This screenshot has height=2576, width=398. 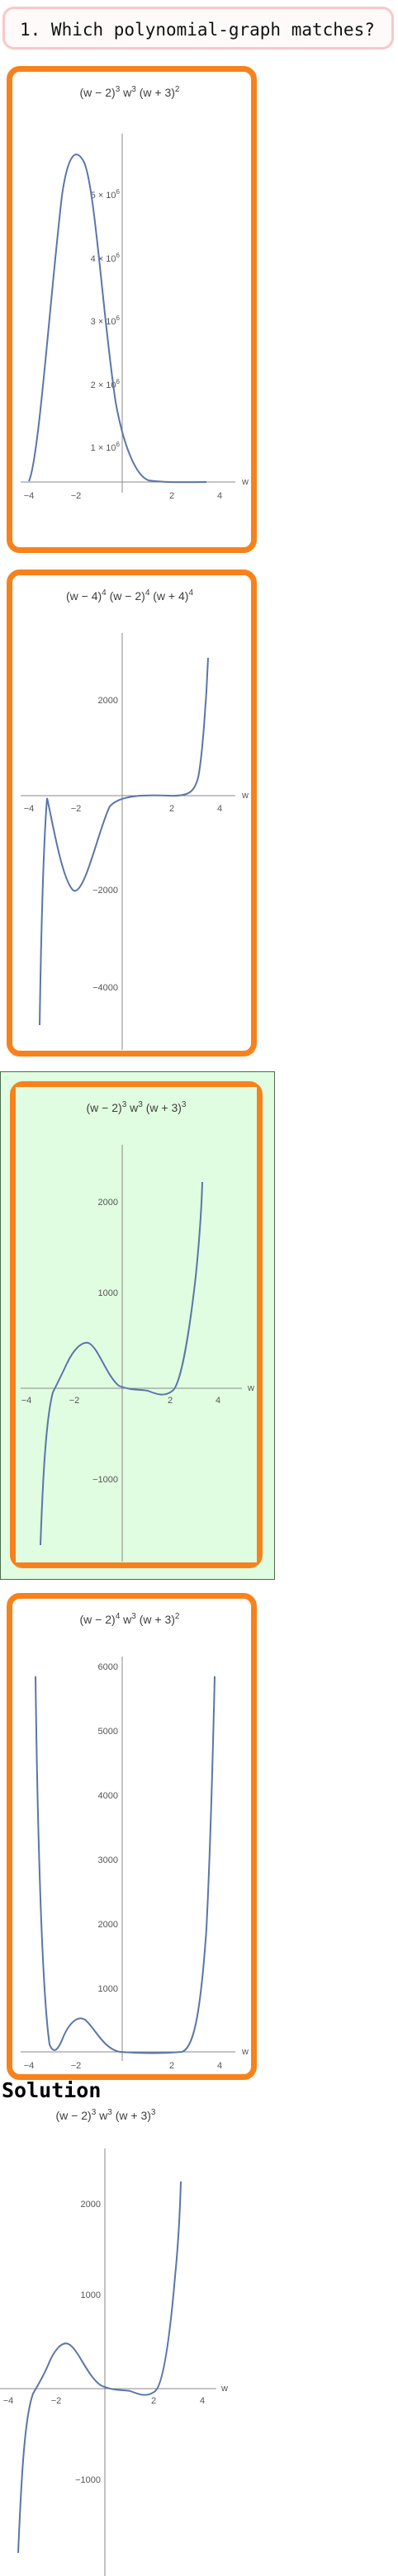 What do you see at coordinates (108, 1860) in the screenshot?
I see `y-tick-label: 3000` at bounding box center [108, 1860].